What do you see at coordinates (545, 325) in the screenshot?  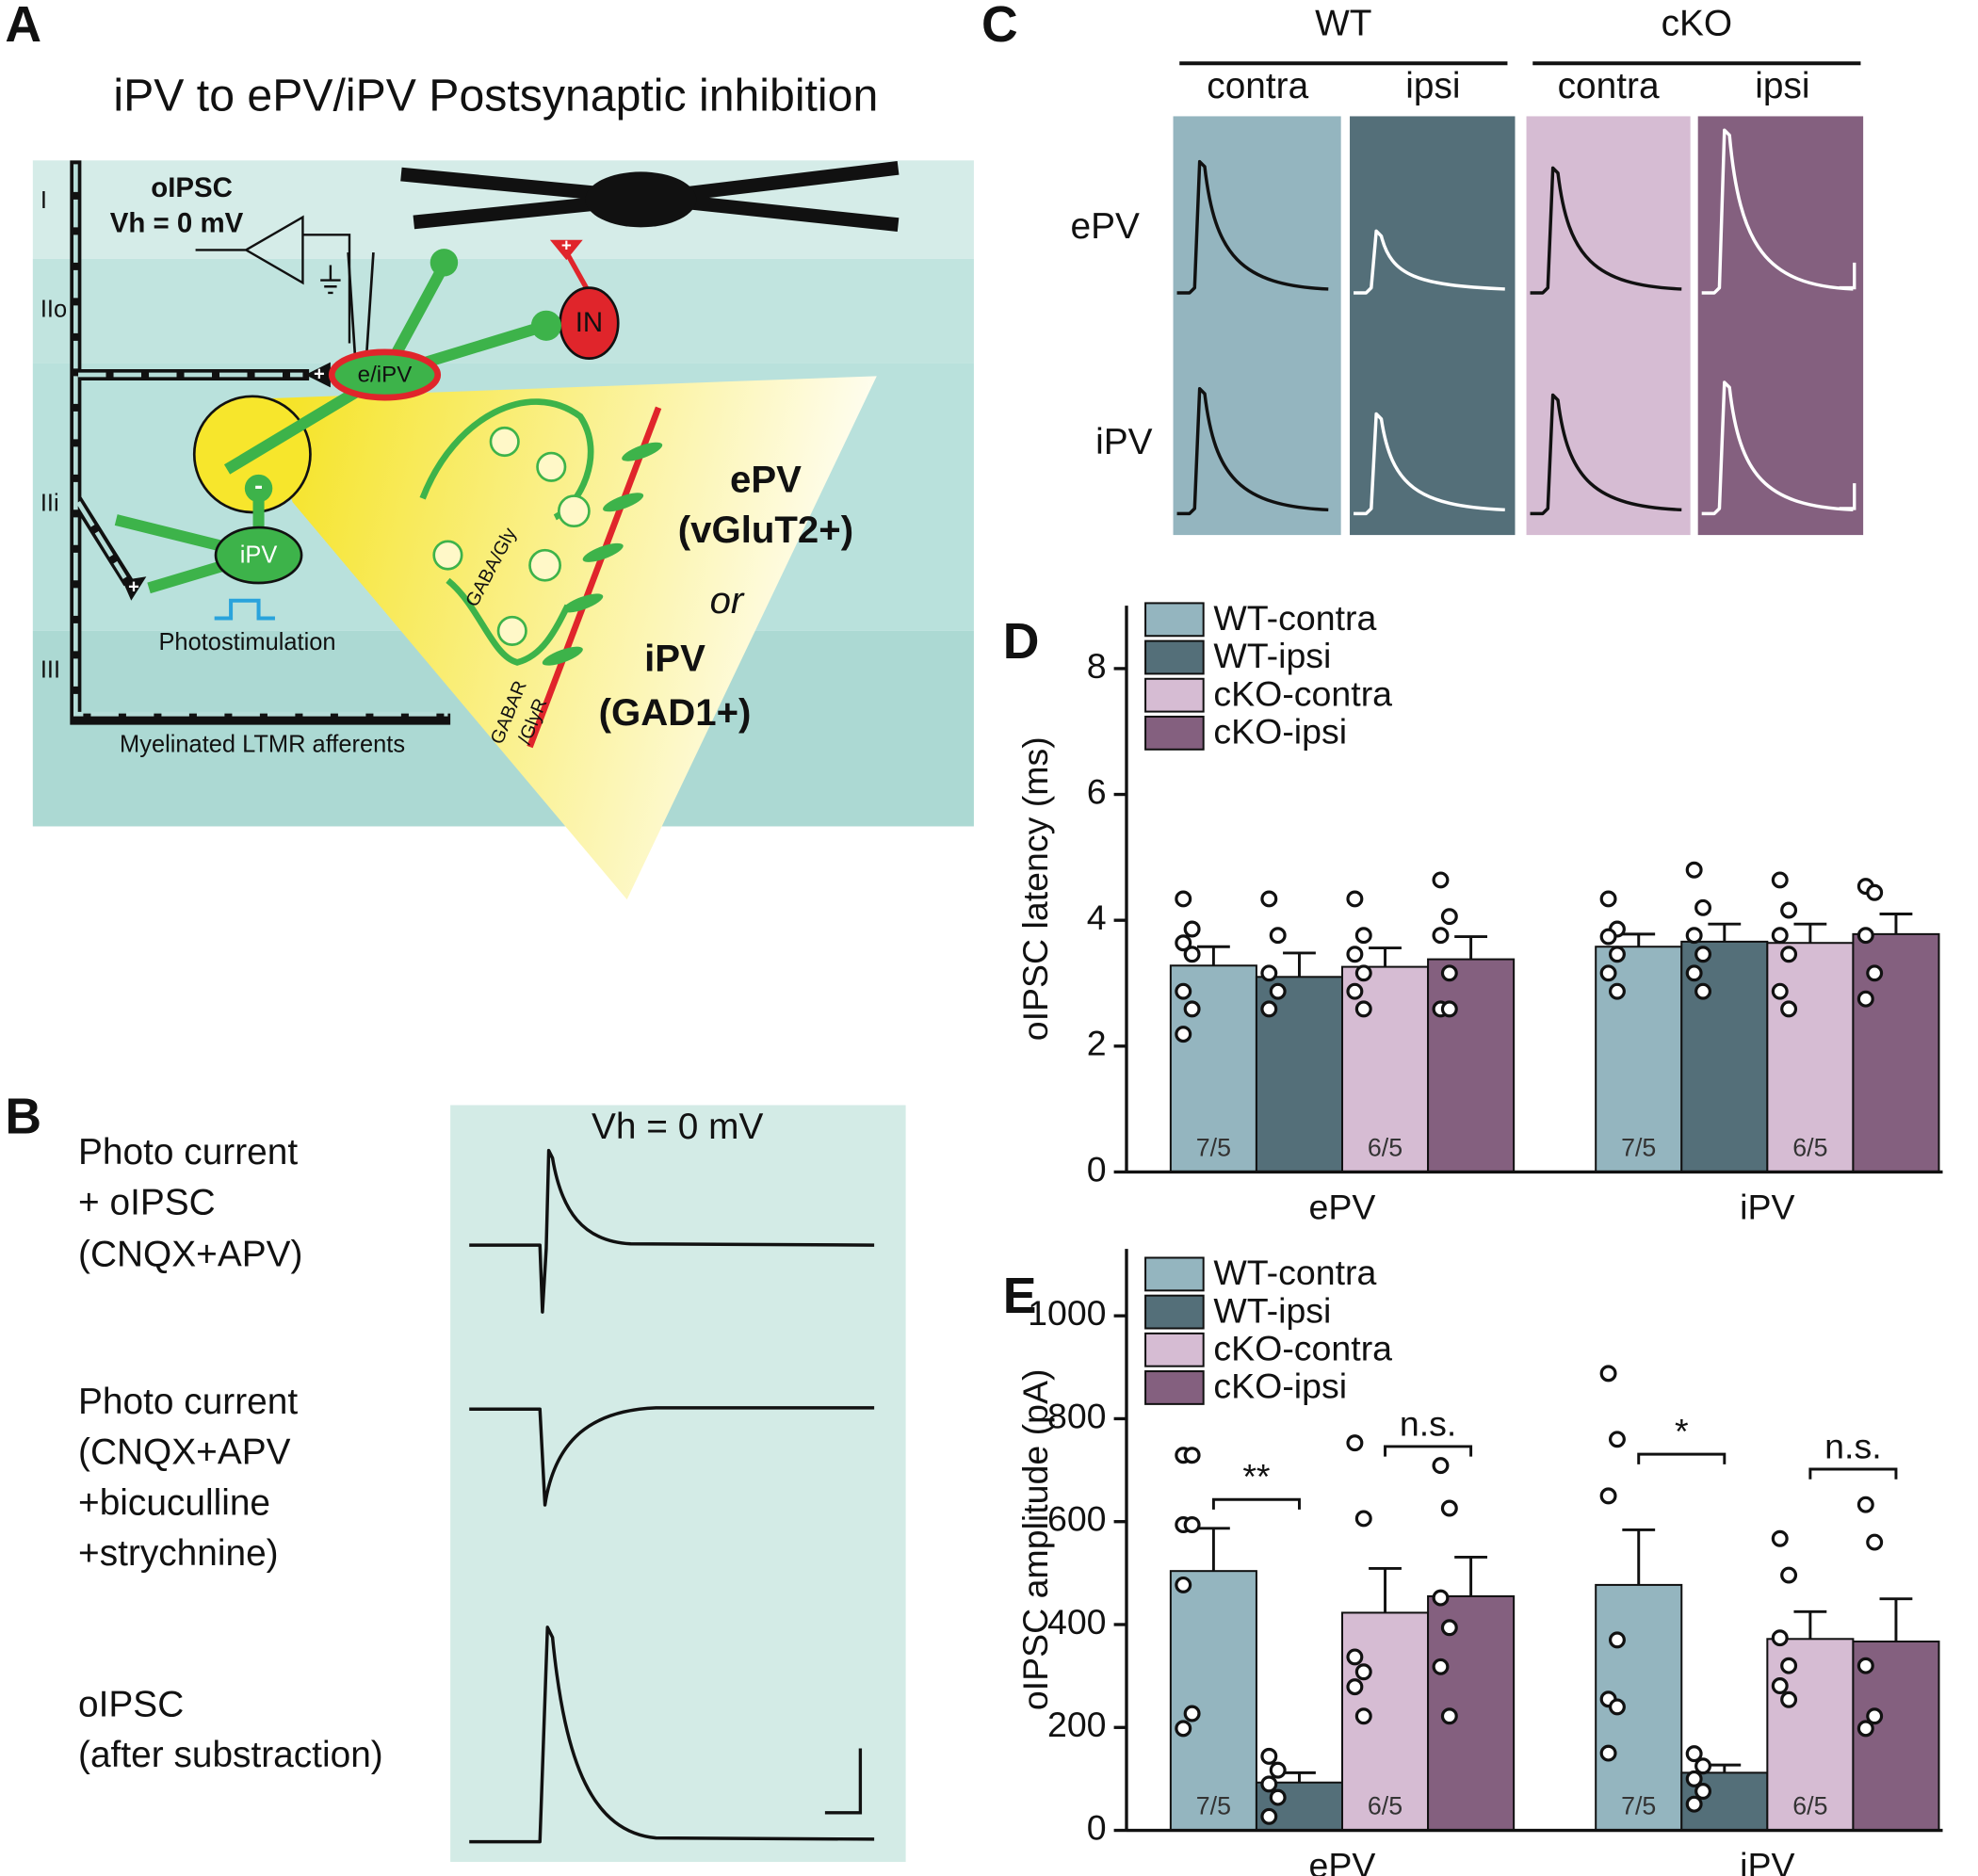 I see `pv-bouton` at bounding box center [545, 325].